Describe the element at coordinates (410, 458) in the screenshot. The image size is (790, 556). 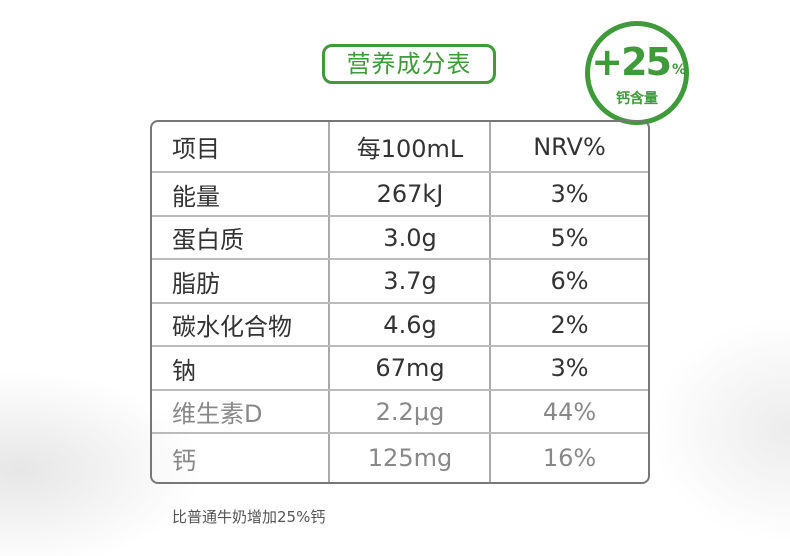
I see `cell: 125mg` at that location.